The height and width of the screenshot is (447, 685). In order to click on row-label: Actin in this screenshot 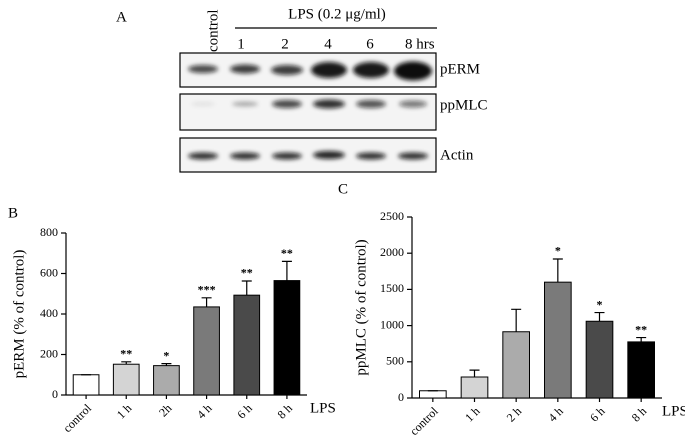, I will do `click(457, 155)`.